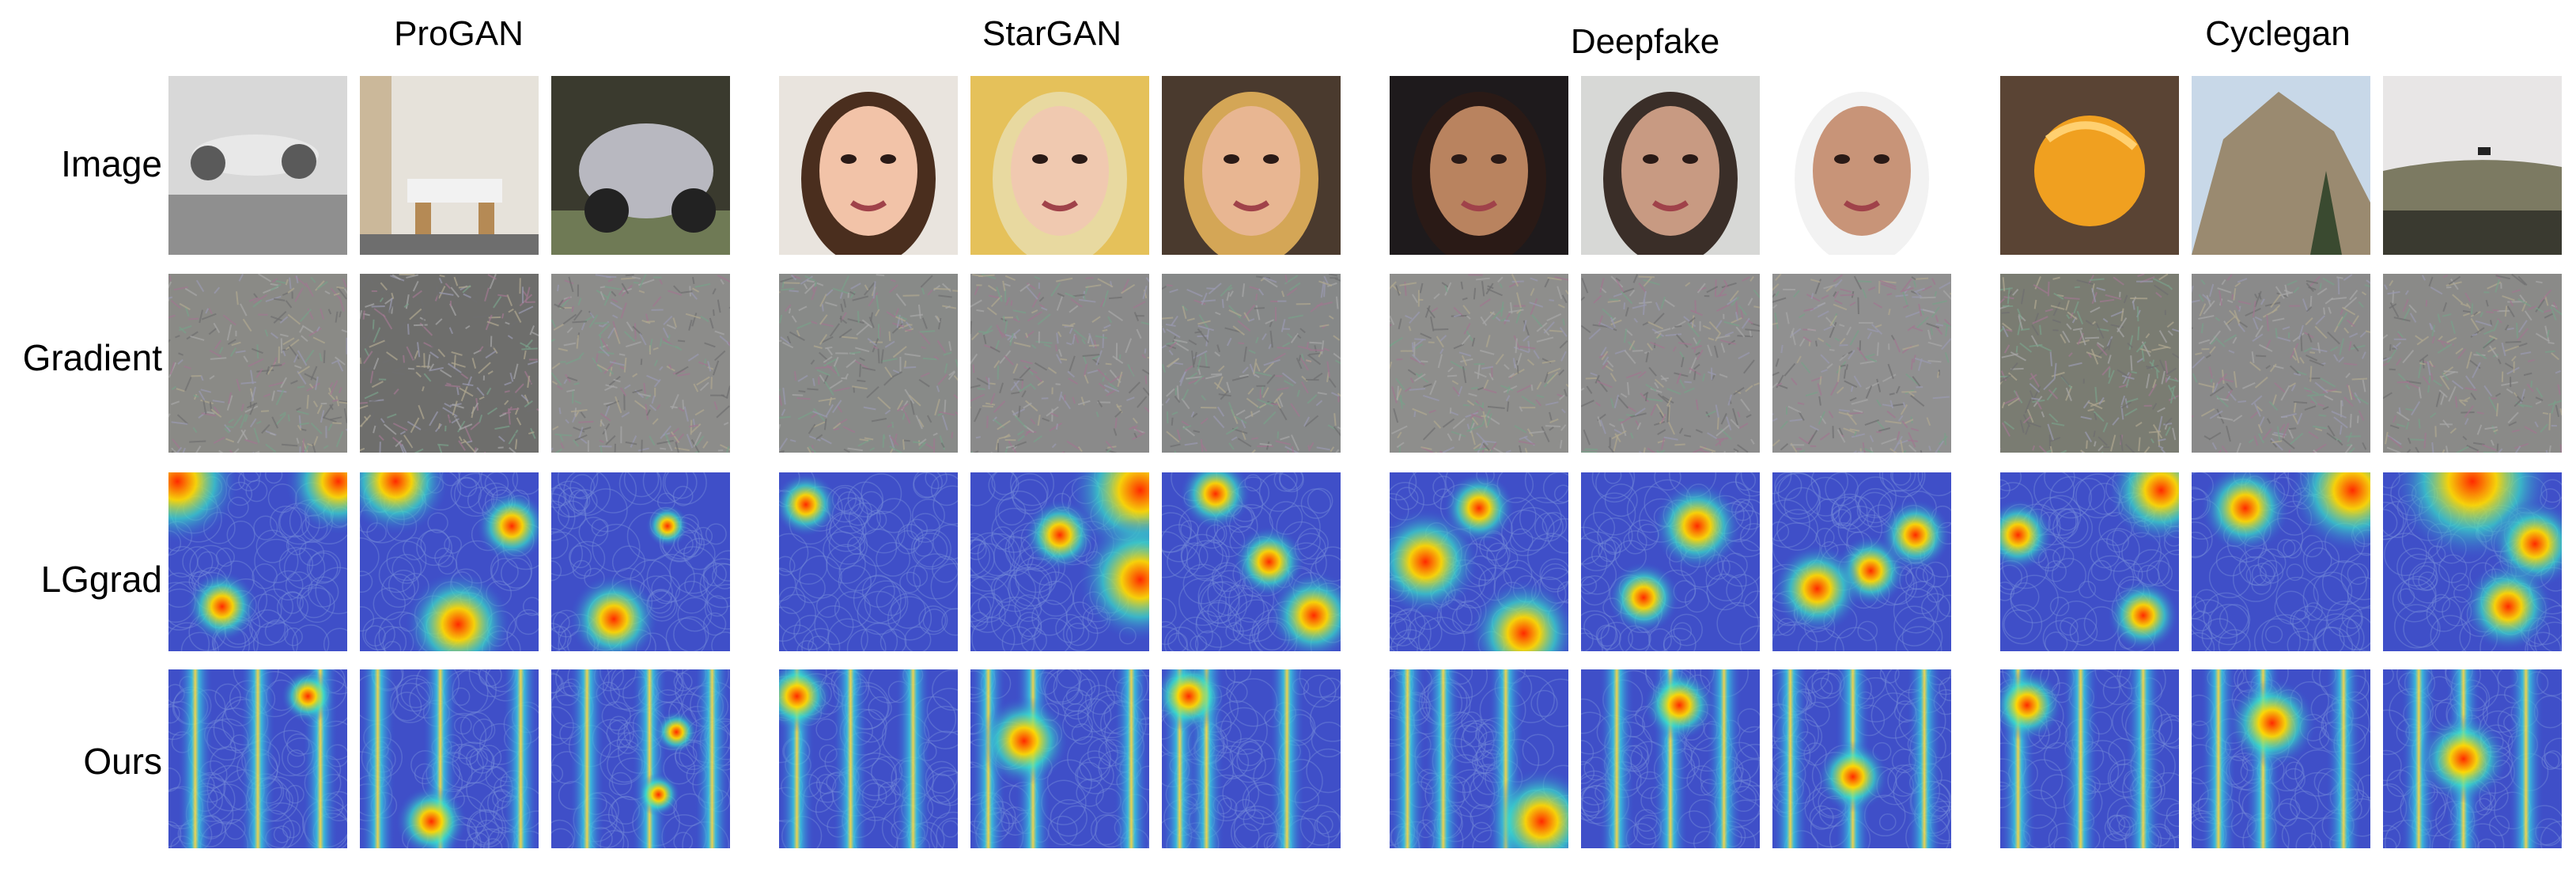 The height and width of the screenshot is (872, 2576). What do you see at coordinates (111, 163) in the screenshot?
I see `row-label-image: Image` at bounding box center [111, 163].